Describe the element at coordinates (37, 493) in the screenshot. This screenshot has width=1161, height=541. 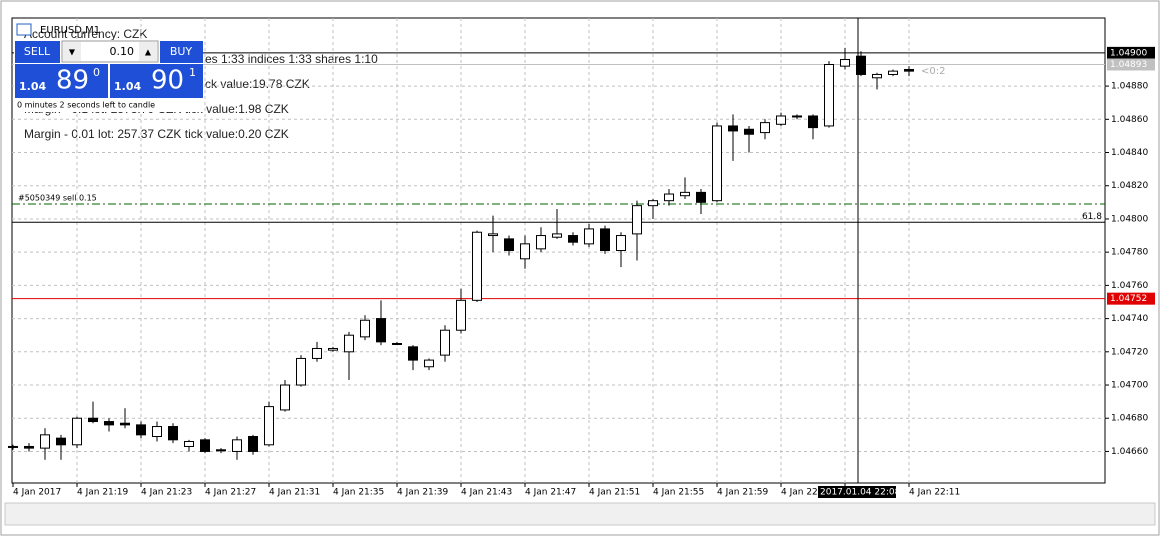
I see `x-tick-label: 4 Jan 2017` at that location.